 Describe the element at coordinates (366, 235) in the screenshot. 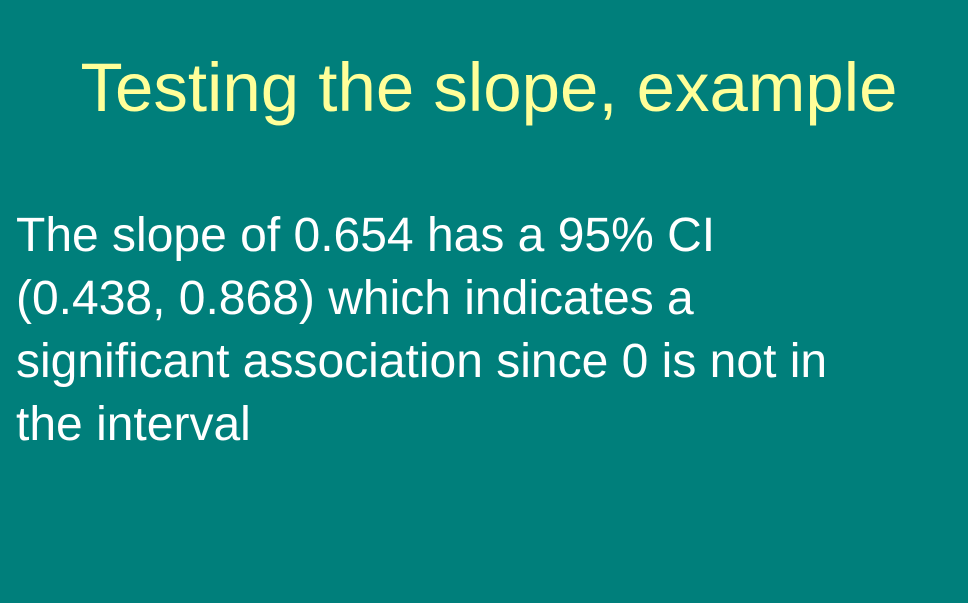

I see `body-line: The slope of 0.654 has a 95% CI` at that location.